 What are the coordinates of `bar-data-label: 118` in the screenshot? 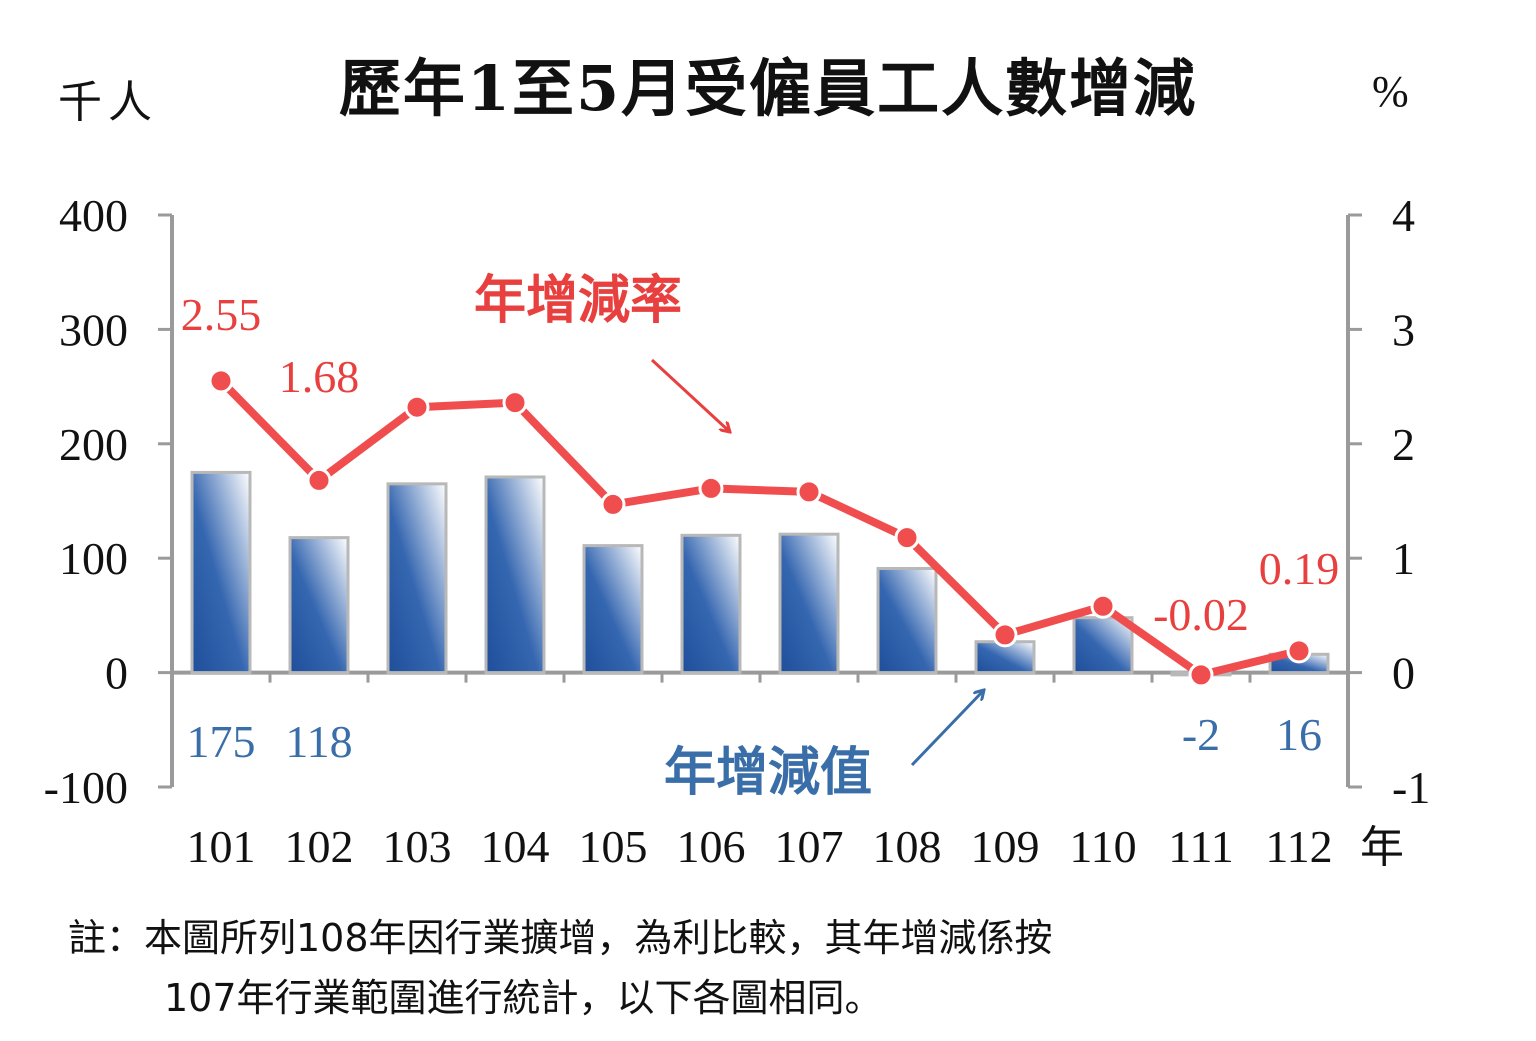 It's located at (318, 741).